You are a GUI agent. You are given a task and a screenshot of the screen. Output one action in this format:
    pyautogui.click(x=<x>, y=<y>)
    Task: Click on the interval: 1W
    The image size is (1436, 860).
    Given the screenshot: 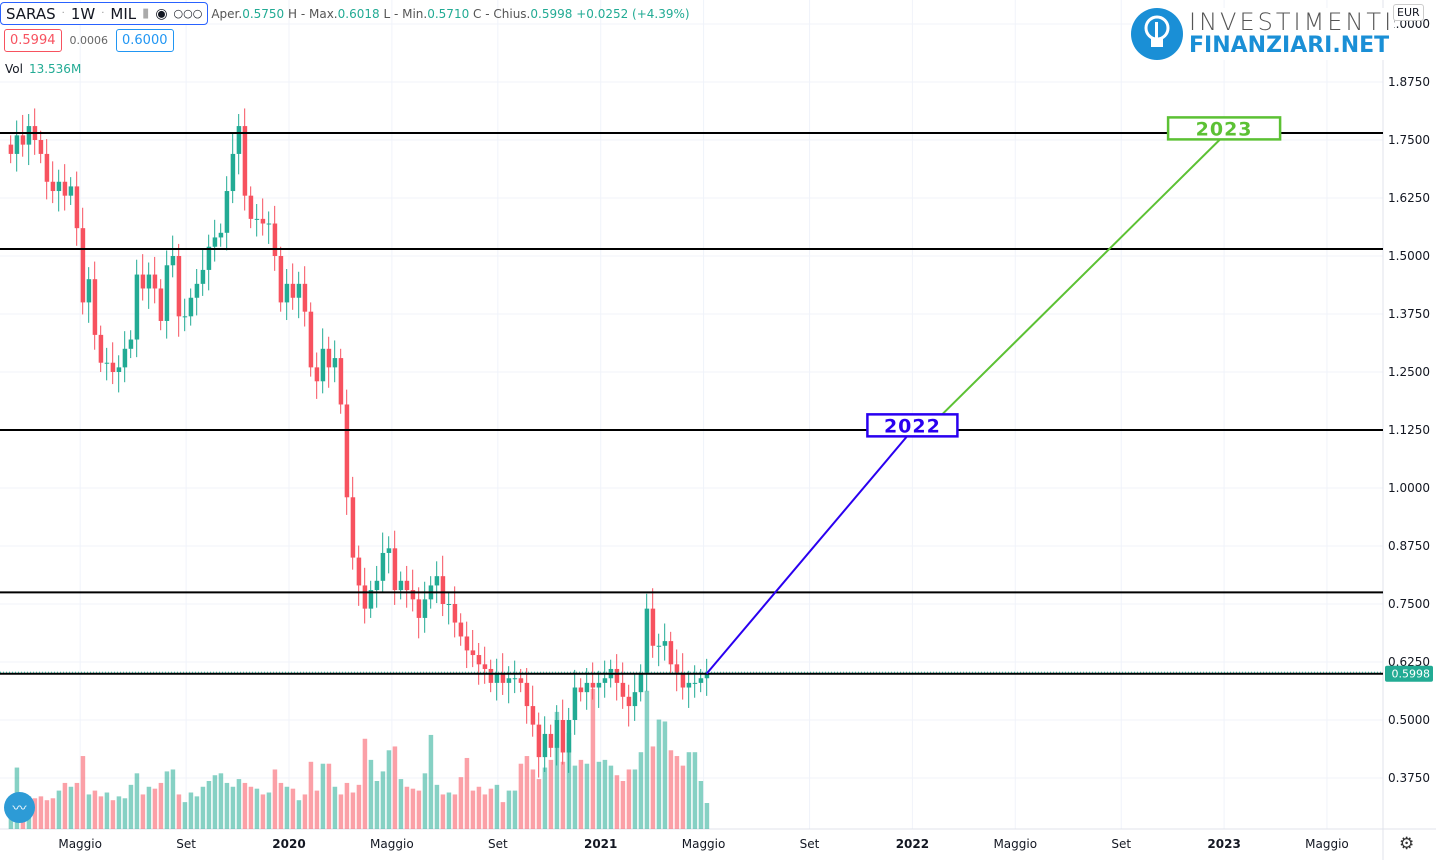 What is the action you would take?
    pyautogui.click(x=83, y=13)
    